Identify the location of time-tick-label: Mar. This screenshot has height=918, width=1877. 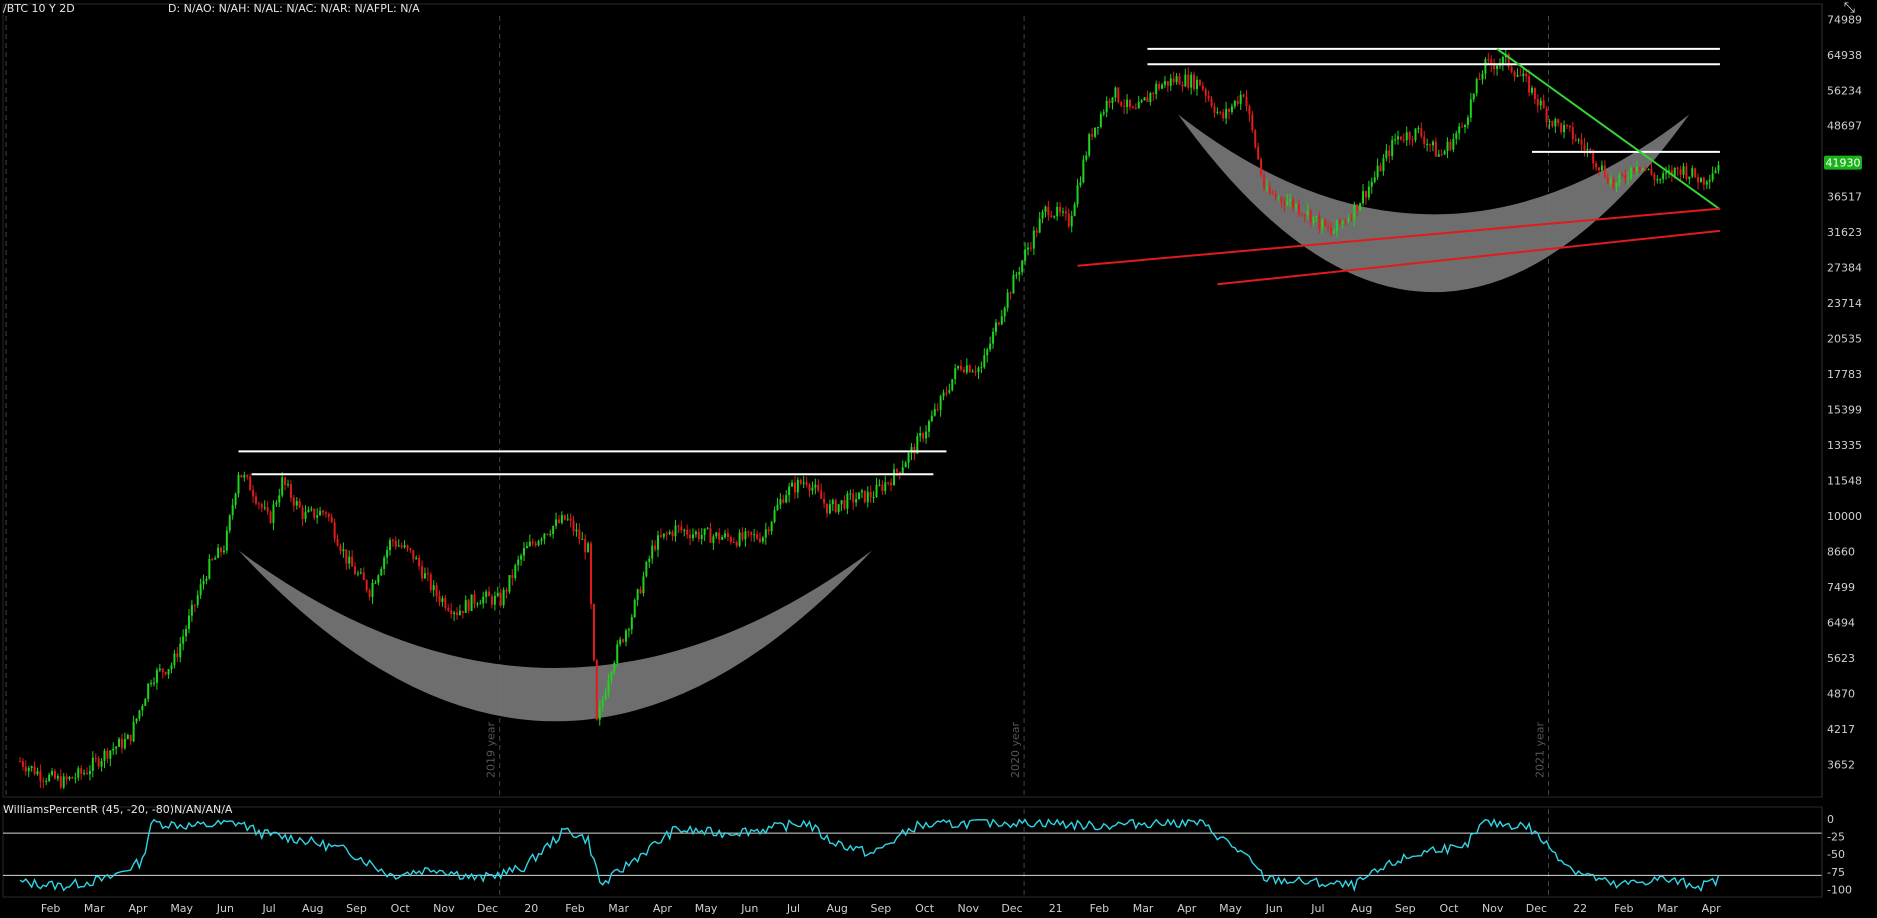
(618, 908).